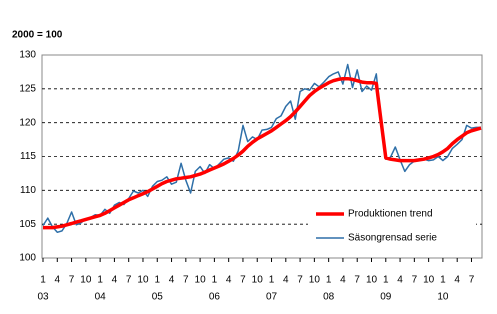 The height and width of the screenshot is (314, 497). I want to click on x-group-label: 10, so click(443, 297).